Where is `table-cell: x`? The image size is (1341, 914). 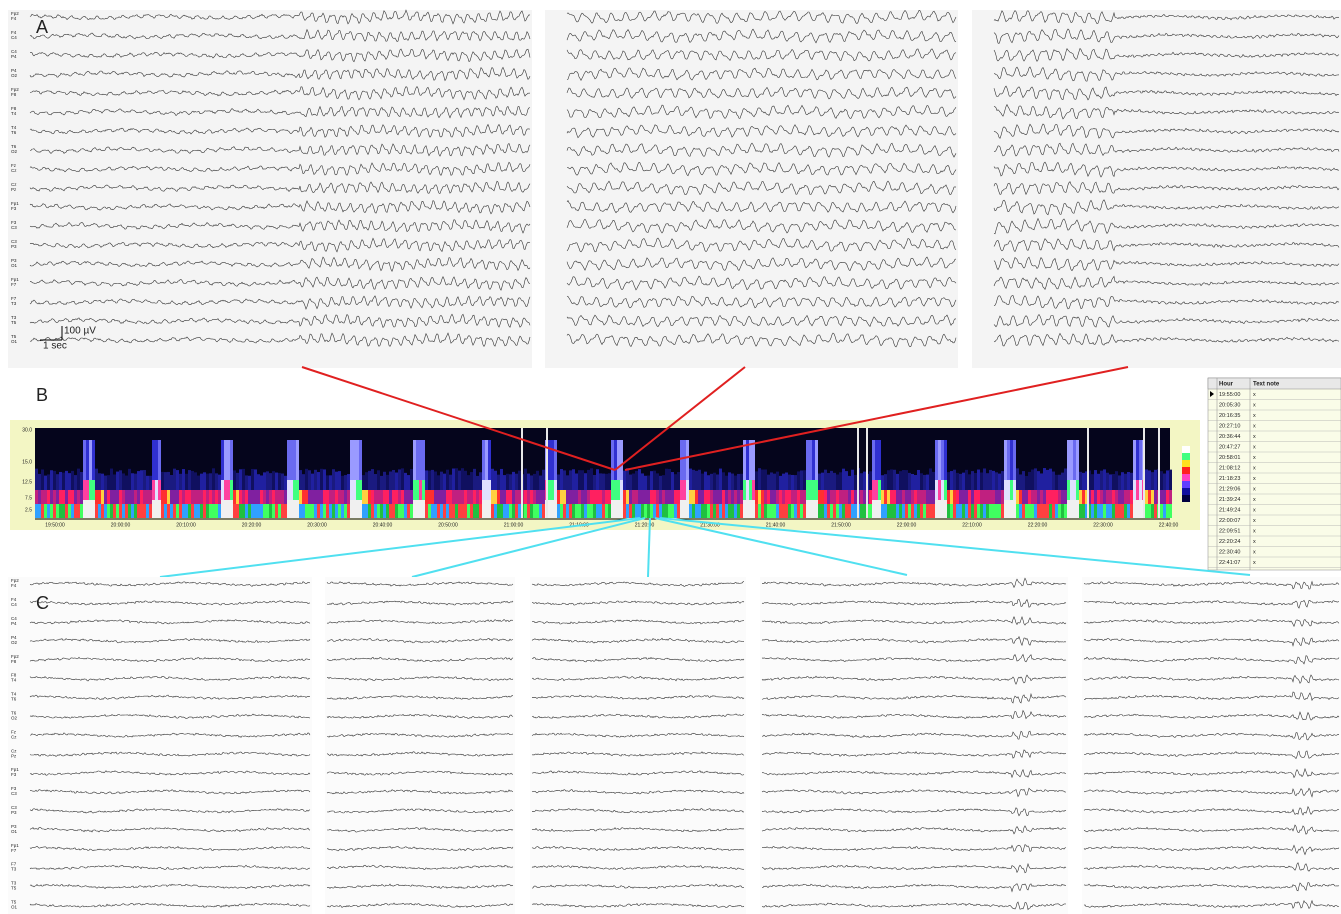 table-cell: x is located at coordinates (1254, 552).